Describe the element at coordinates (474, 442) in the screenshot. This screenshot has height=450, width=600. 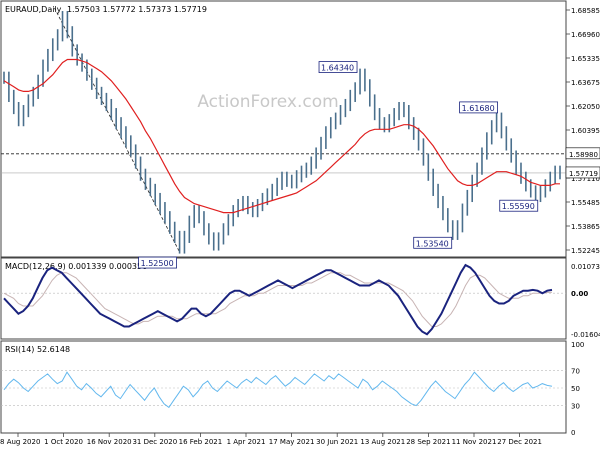
I see `x-tick-label: 11 Nov 2021` at that location.